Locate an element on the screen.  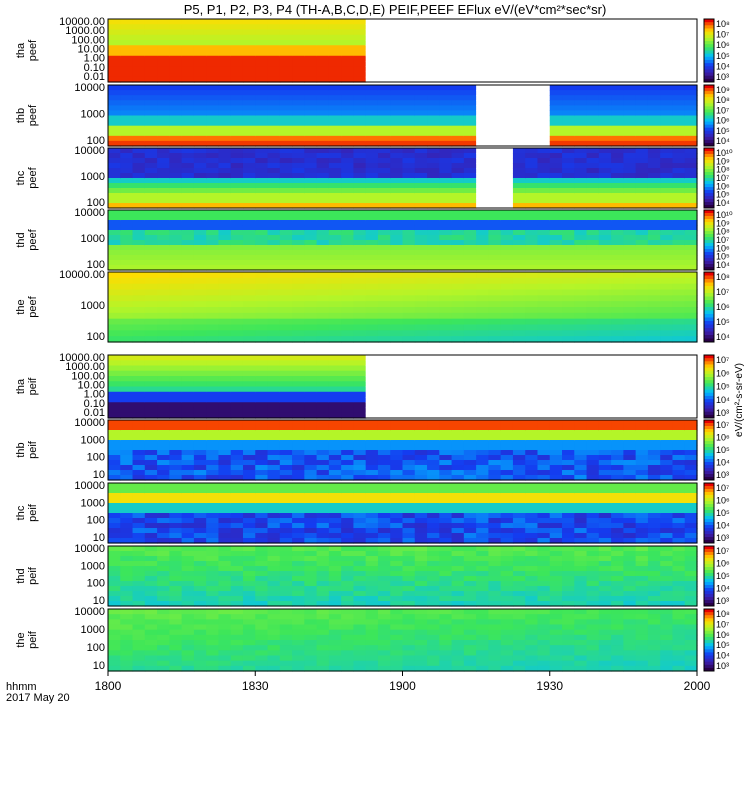
colorbar-tick-label: 10⁵ is located at coordinates (723, 387).